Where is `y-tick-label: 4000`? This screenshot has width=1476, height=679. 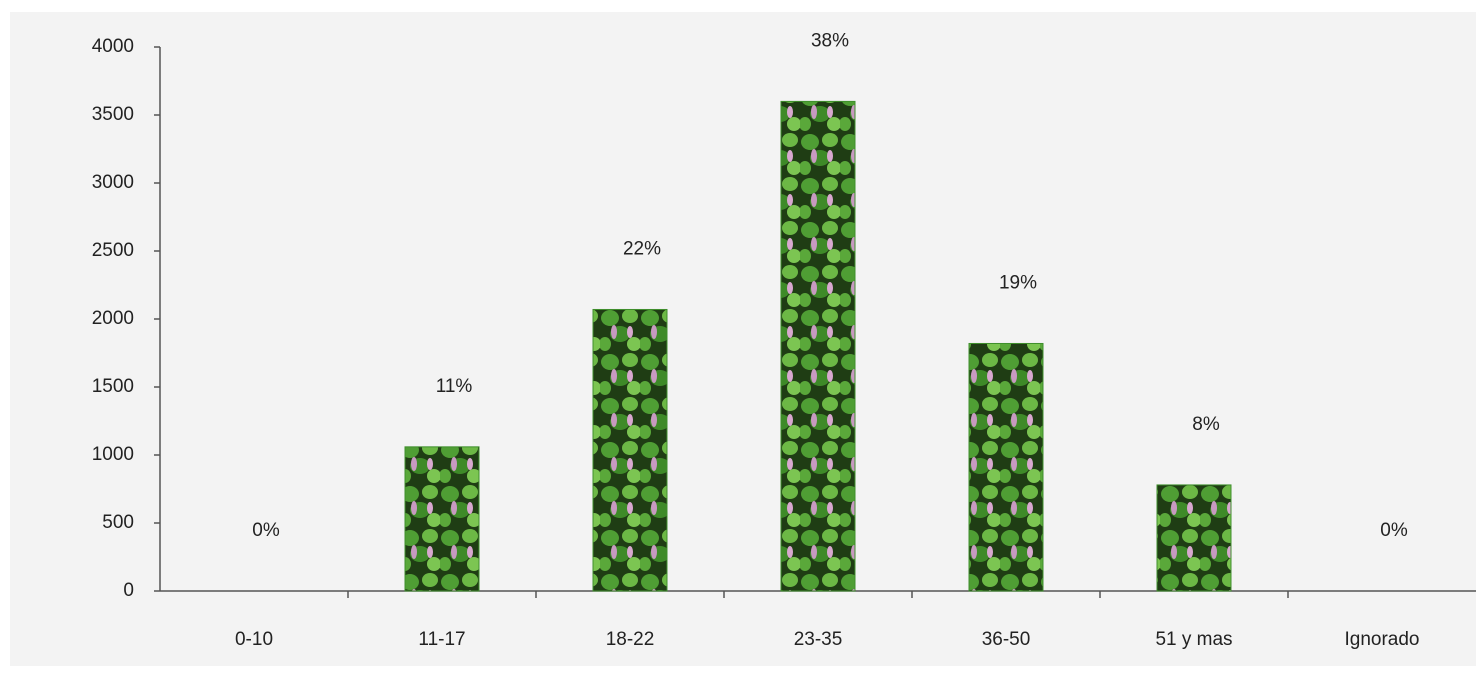 y-tick-label: 4000 is located at coordinates (113, 46).